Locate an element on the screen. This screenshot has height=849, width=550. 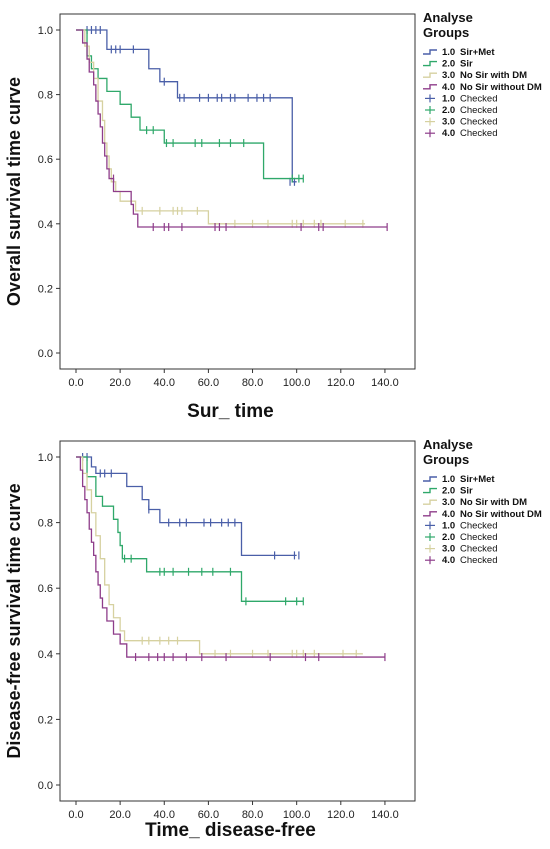
y-axis-title: Overall survival time curve is located at coordinates (14, 191).